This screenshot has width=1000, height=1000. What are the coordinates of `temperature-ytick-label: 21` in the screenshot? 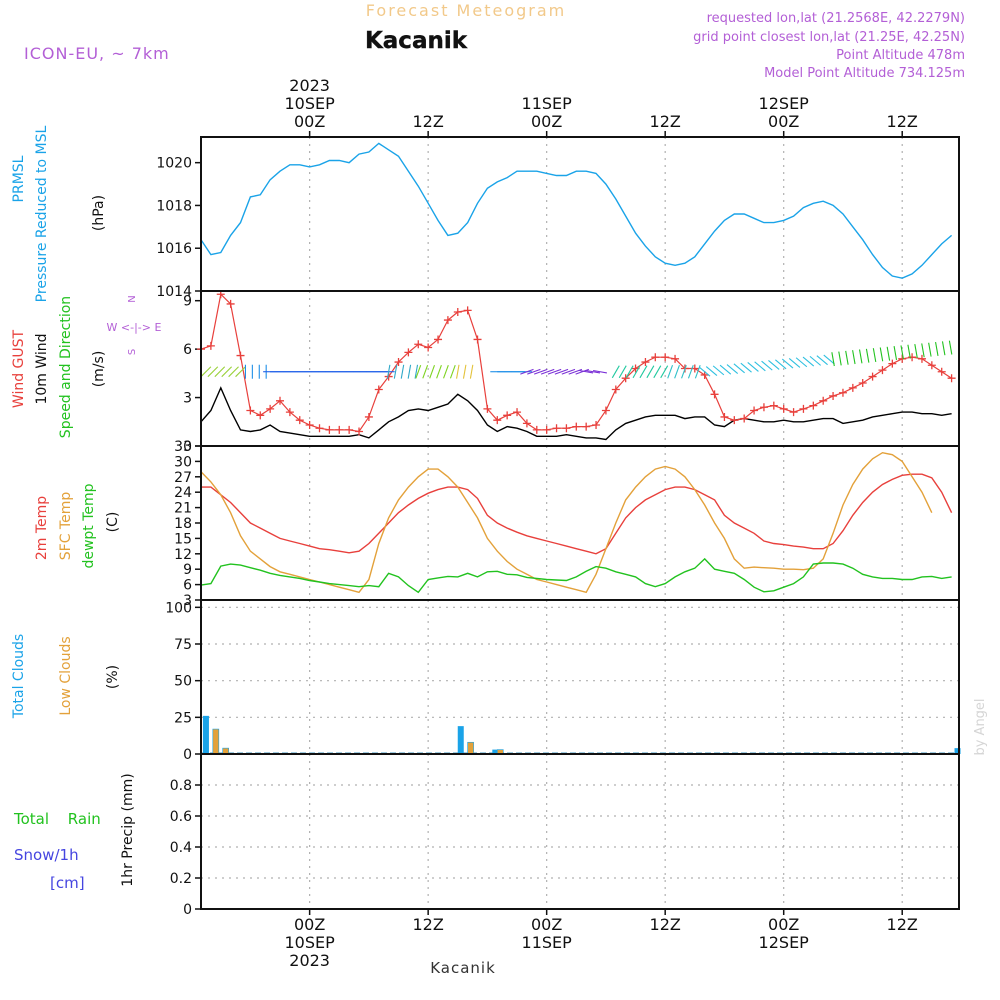 It's located at (183, 509).